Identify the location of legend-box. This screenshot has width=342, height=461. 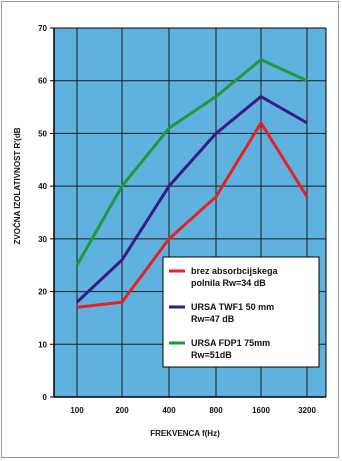
(241, 312).